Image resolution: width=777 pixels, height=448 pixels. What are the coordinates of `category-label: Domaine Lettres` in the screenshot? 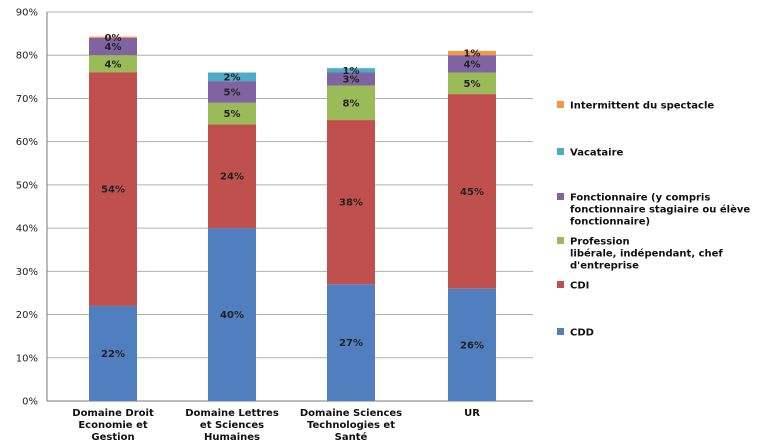 It's located at (232, 413).